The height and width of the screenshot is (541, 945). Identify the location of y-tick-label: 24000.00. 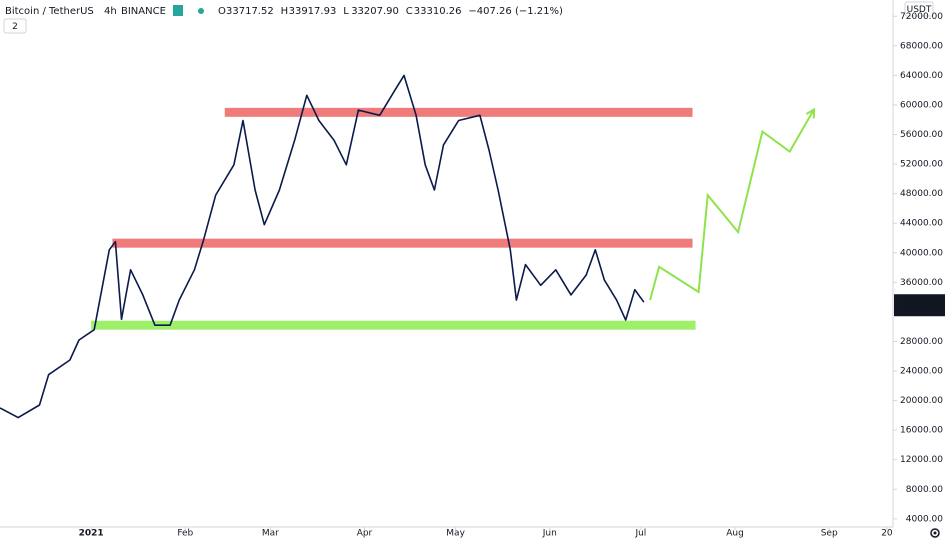
(921, 372).